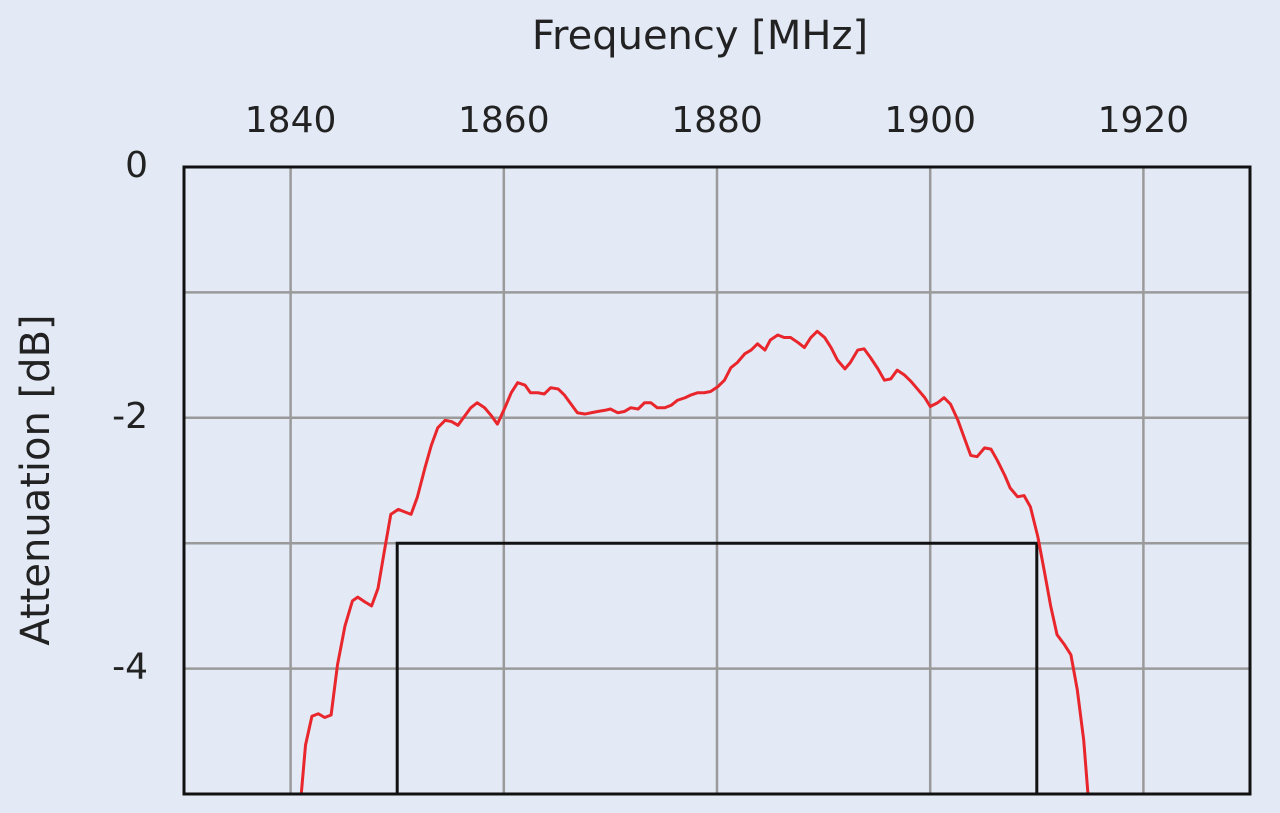  Describe the element at coordinates (136, 165) in the screenshot. I see `y-tick-label: 0` at that location.